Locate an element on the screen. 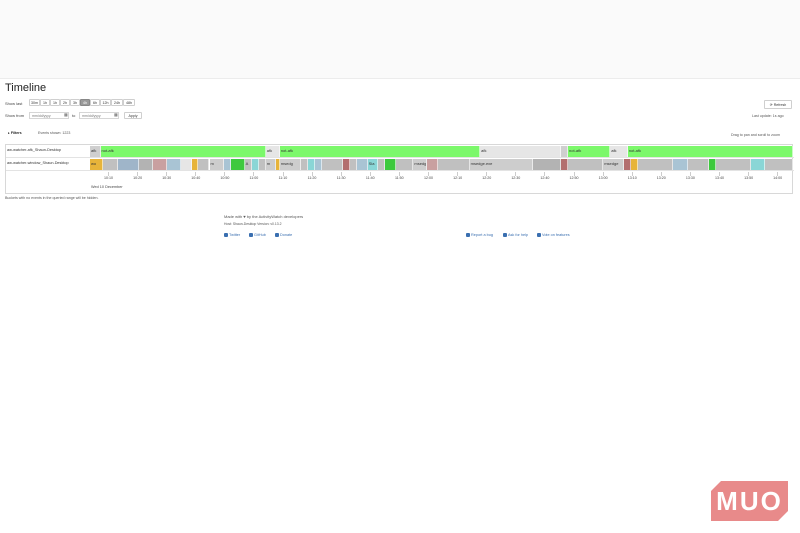 This screenshot has width=800, height=533. tick-label: 10:20 is located at coordinates (138, 178).